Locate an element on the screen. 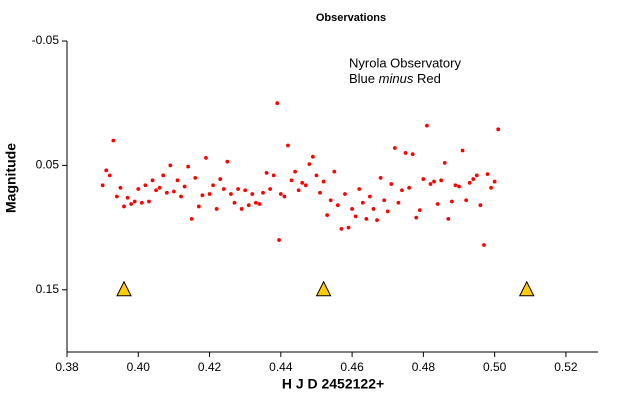  x-tick-label: 0.42 is located at coordinates (210, 367).